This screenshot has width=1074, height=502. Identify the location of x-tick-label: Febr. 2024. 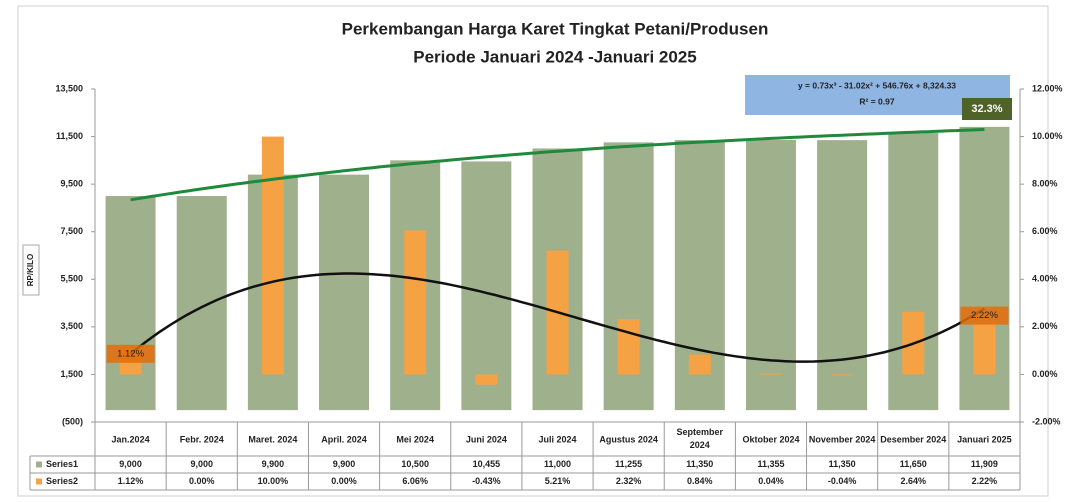
(202, 439).